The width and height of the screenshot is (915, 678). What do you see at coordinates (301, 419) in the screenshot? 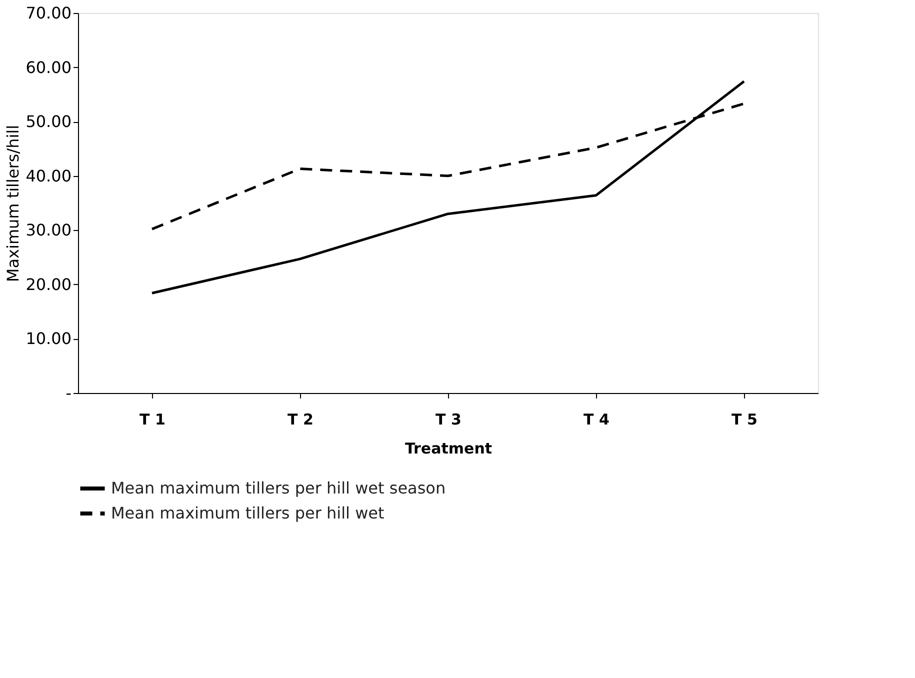
I see `x-tick-label: T 2` at bounding box center [301, 419].